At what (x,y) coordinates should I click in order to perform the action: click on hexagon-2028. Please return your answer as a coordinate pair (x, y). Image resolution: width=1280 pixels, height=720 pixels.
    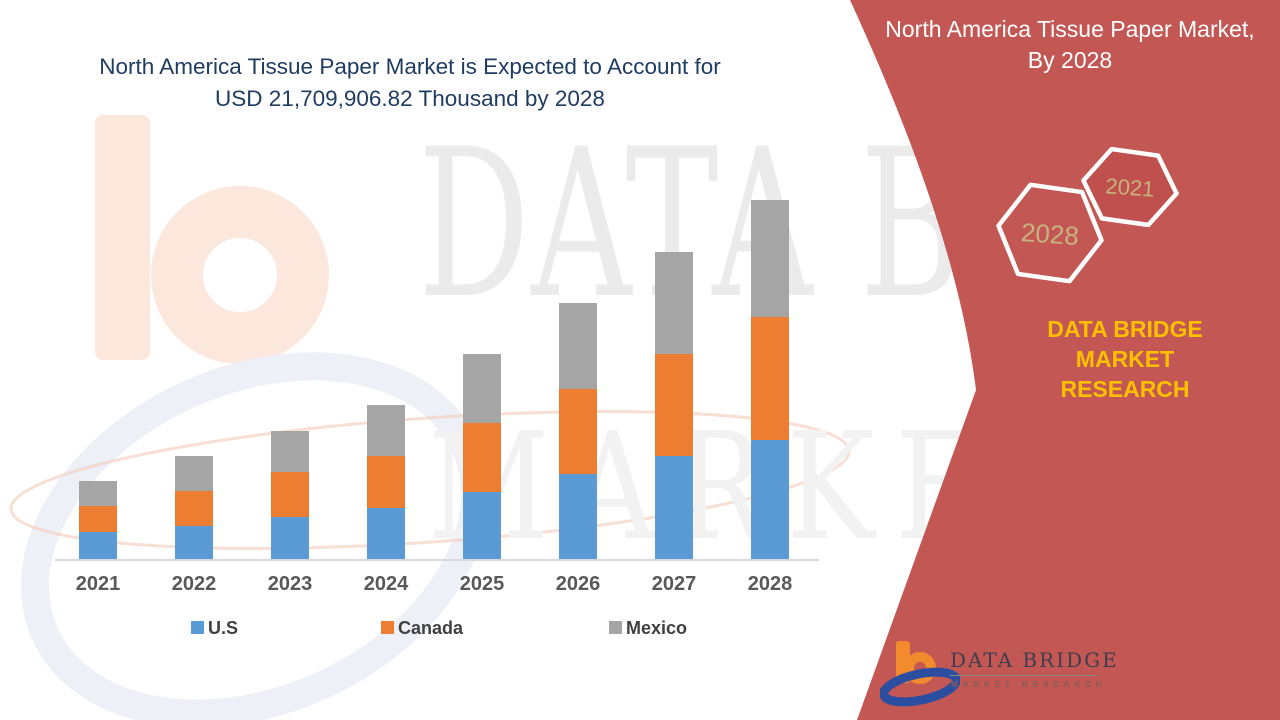
    Looking at the image, I should click on (1050, 233).